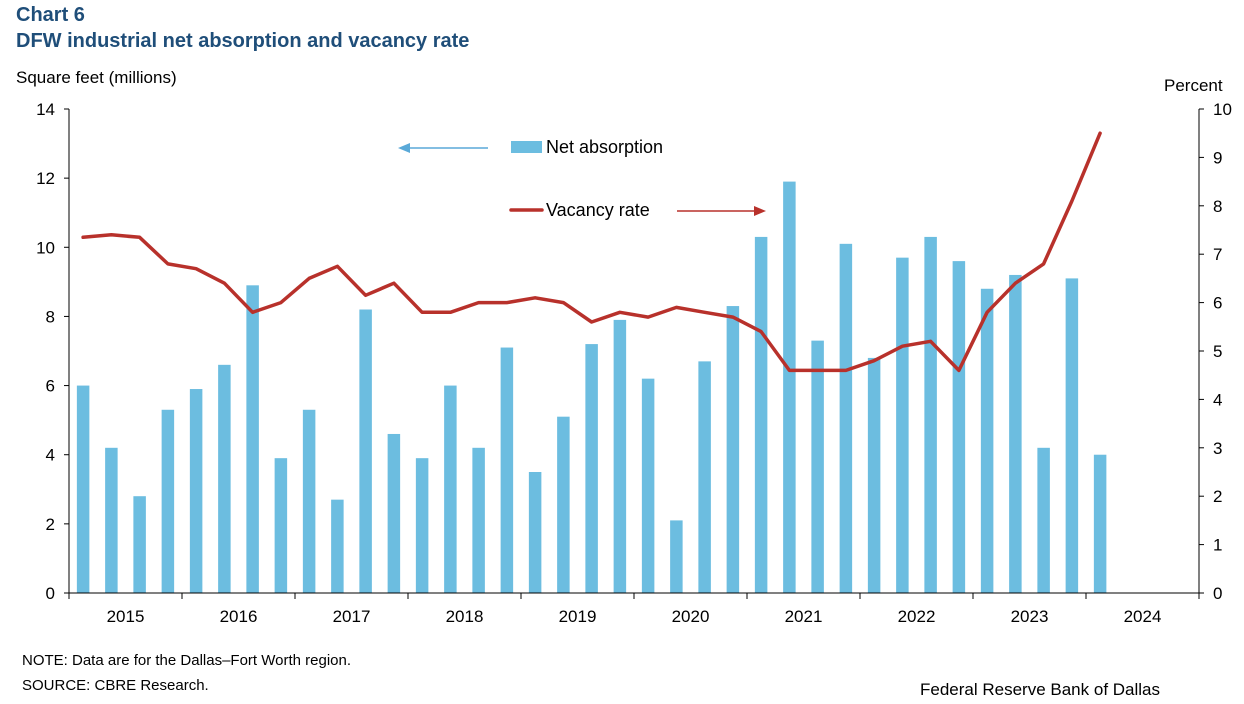 The height and width of the screenshot is (704, 1244). I want to click on right-tick-label: 9, so click(1217, 157).